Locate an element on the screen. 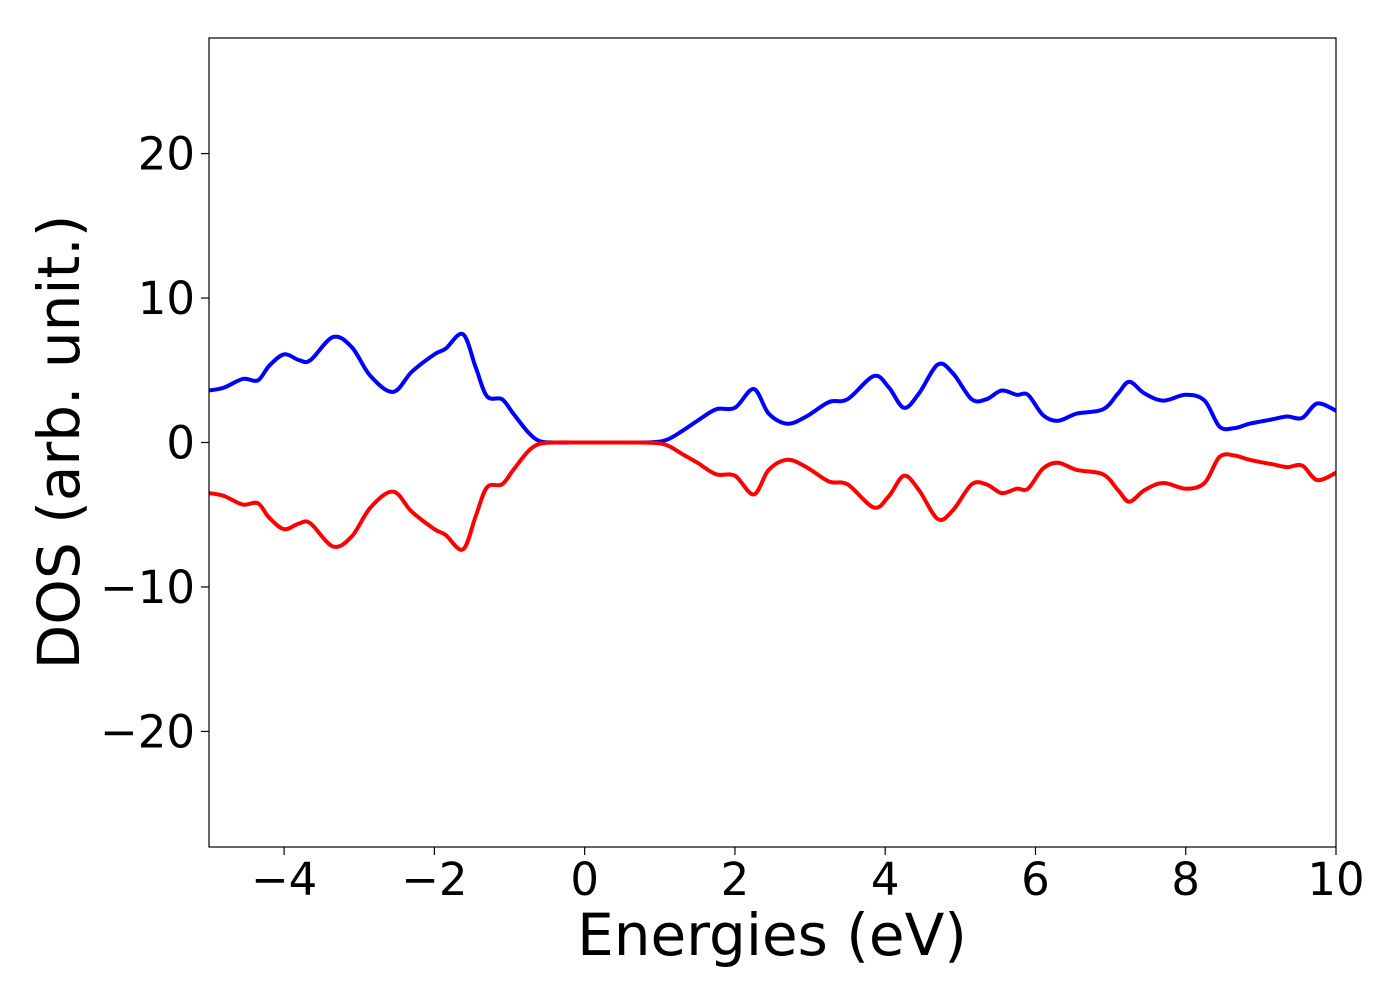  x-tick-label: 2 is located at coordinates (735, 879).